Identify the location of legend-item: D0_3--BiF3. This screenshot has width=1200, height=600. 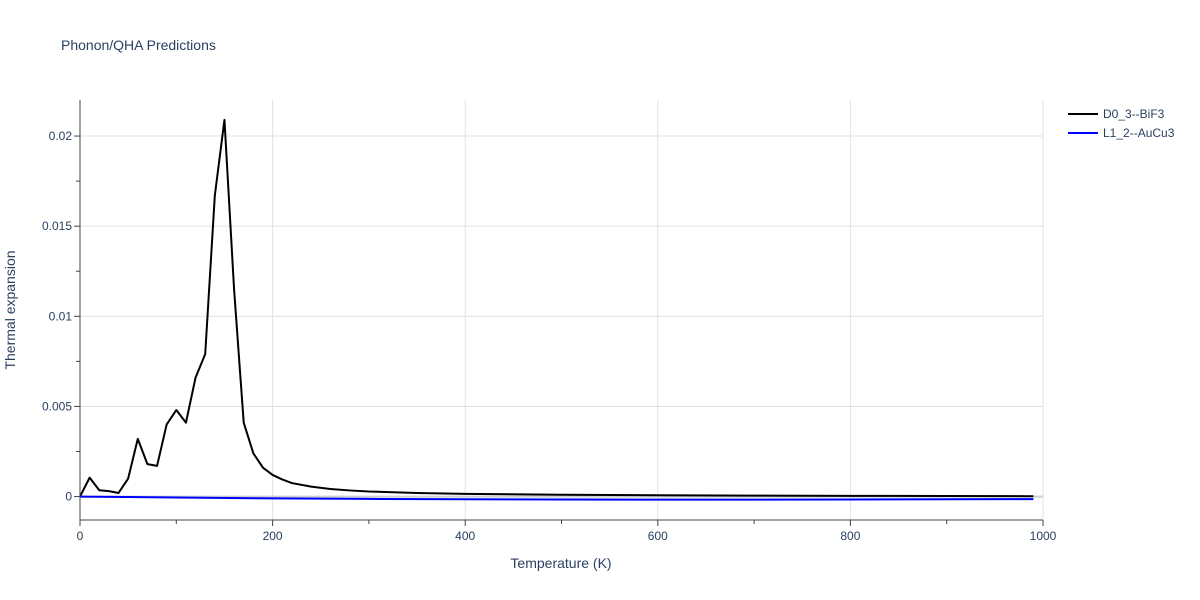
(1116, 114).